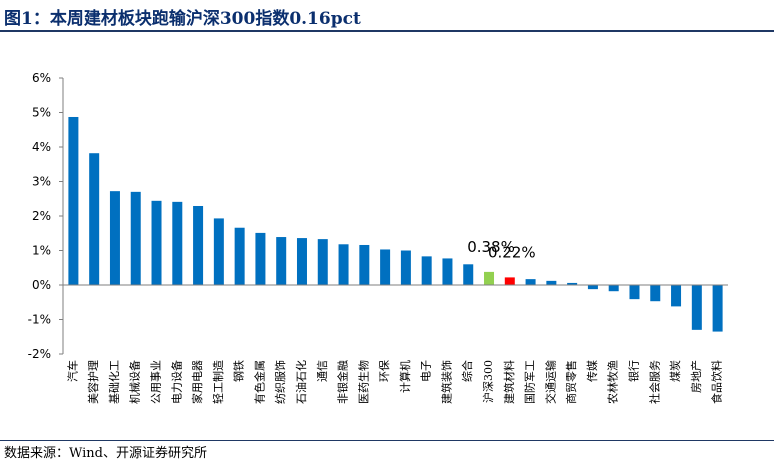 The width and height of the screenshot is (774, 464). What do you see at coordinates (717, 382) in the screenshot?
I see `category-label: 食品饮料` at bounding box center [717, 382].